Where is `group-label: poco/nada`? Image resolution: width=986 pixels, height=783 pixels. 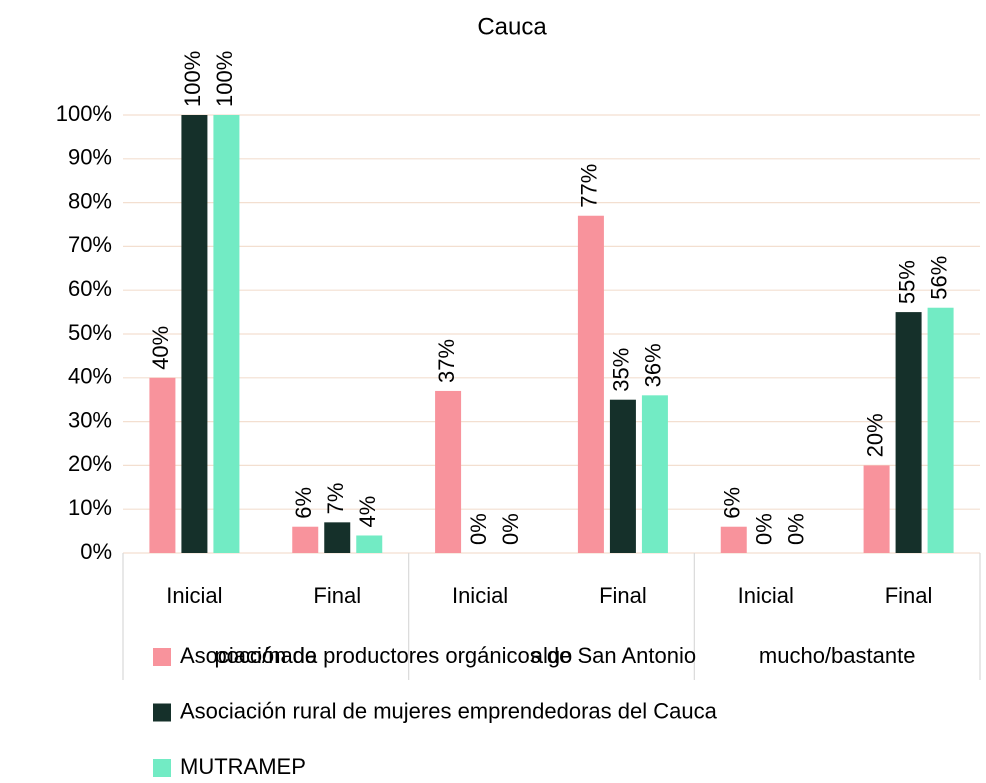 group-label: poco/nada is located at coordinates (266, 655).